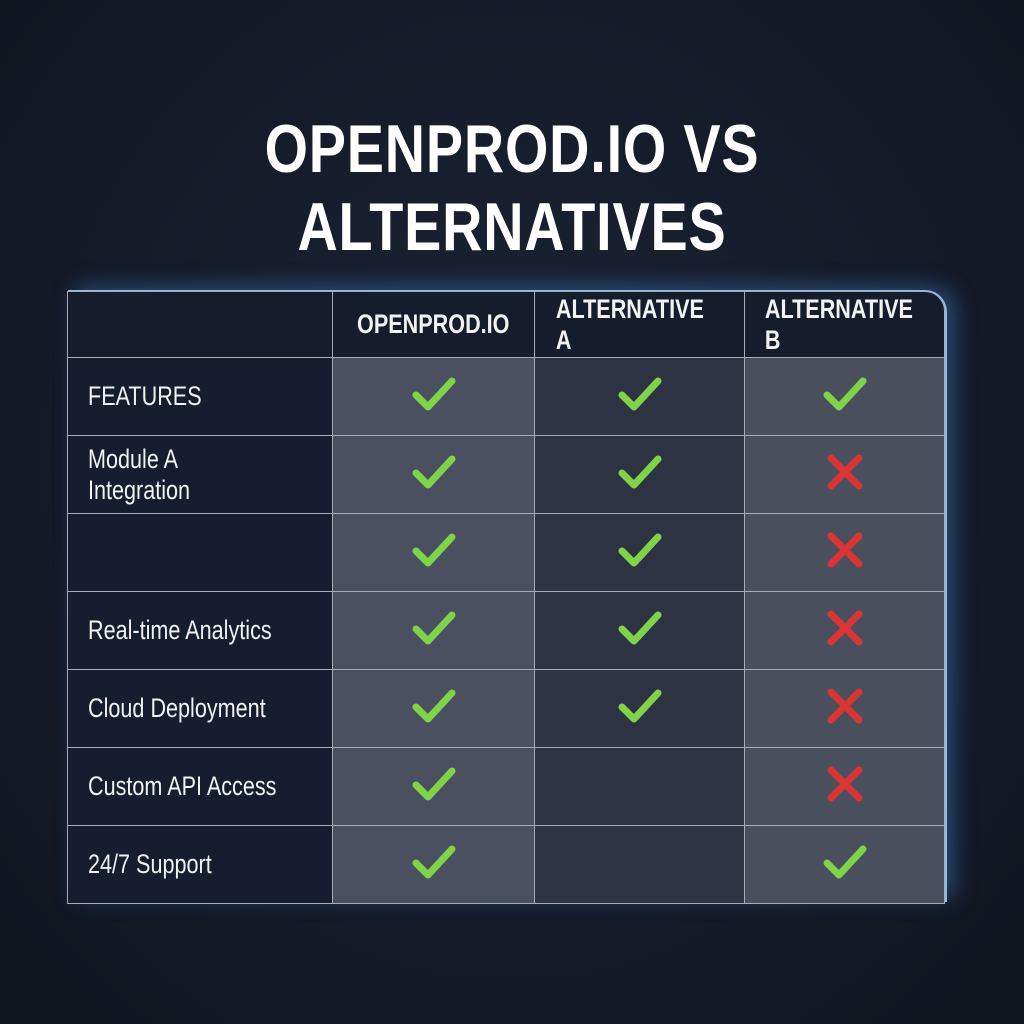 The width and height of the screenshot is (1024, 1024). I want to click on feature-name: Module A Integration, so click(139, 474).